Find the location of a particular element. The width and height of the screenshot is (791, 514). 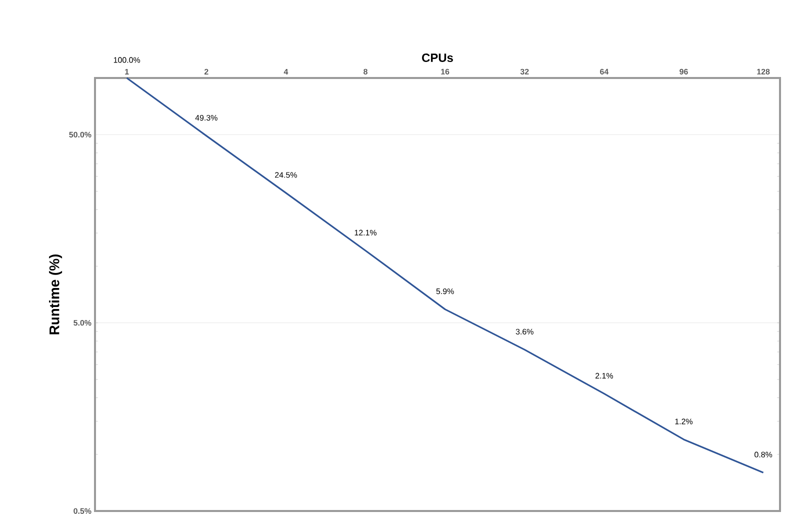

y-axis-title: Runtime (%) is located at coordinates (55, 294).